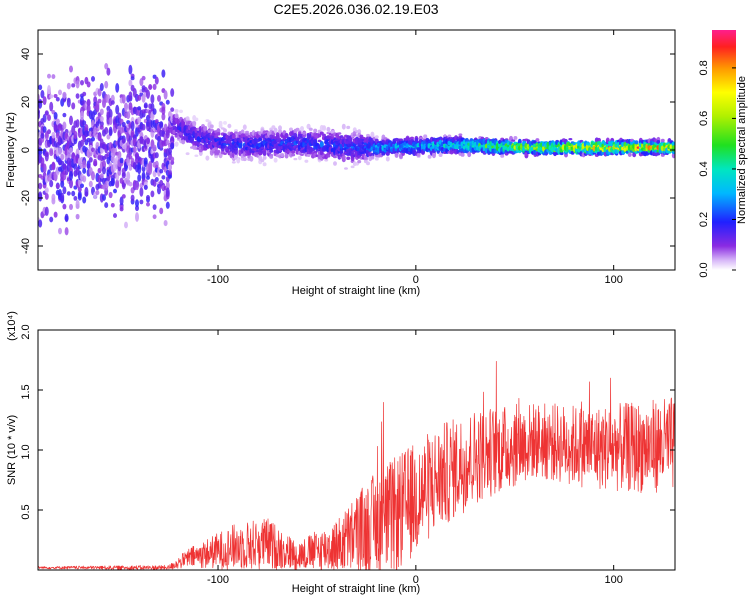 This screenshot has width=750, height=600. I want to click on snr-xtick-label: 100, so click(613, 580).